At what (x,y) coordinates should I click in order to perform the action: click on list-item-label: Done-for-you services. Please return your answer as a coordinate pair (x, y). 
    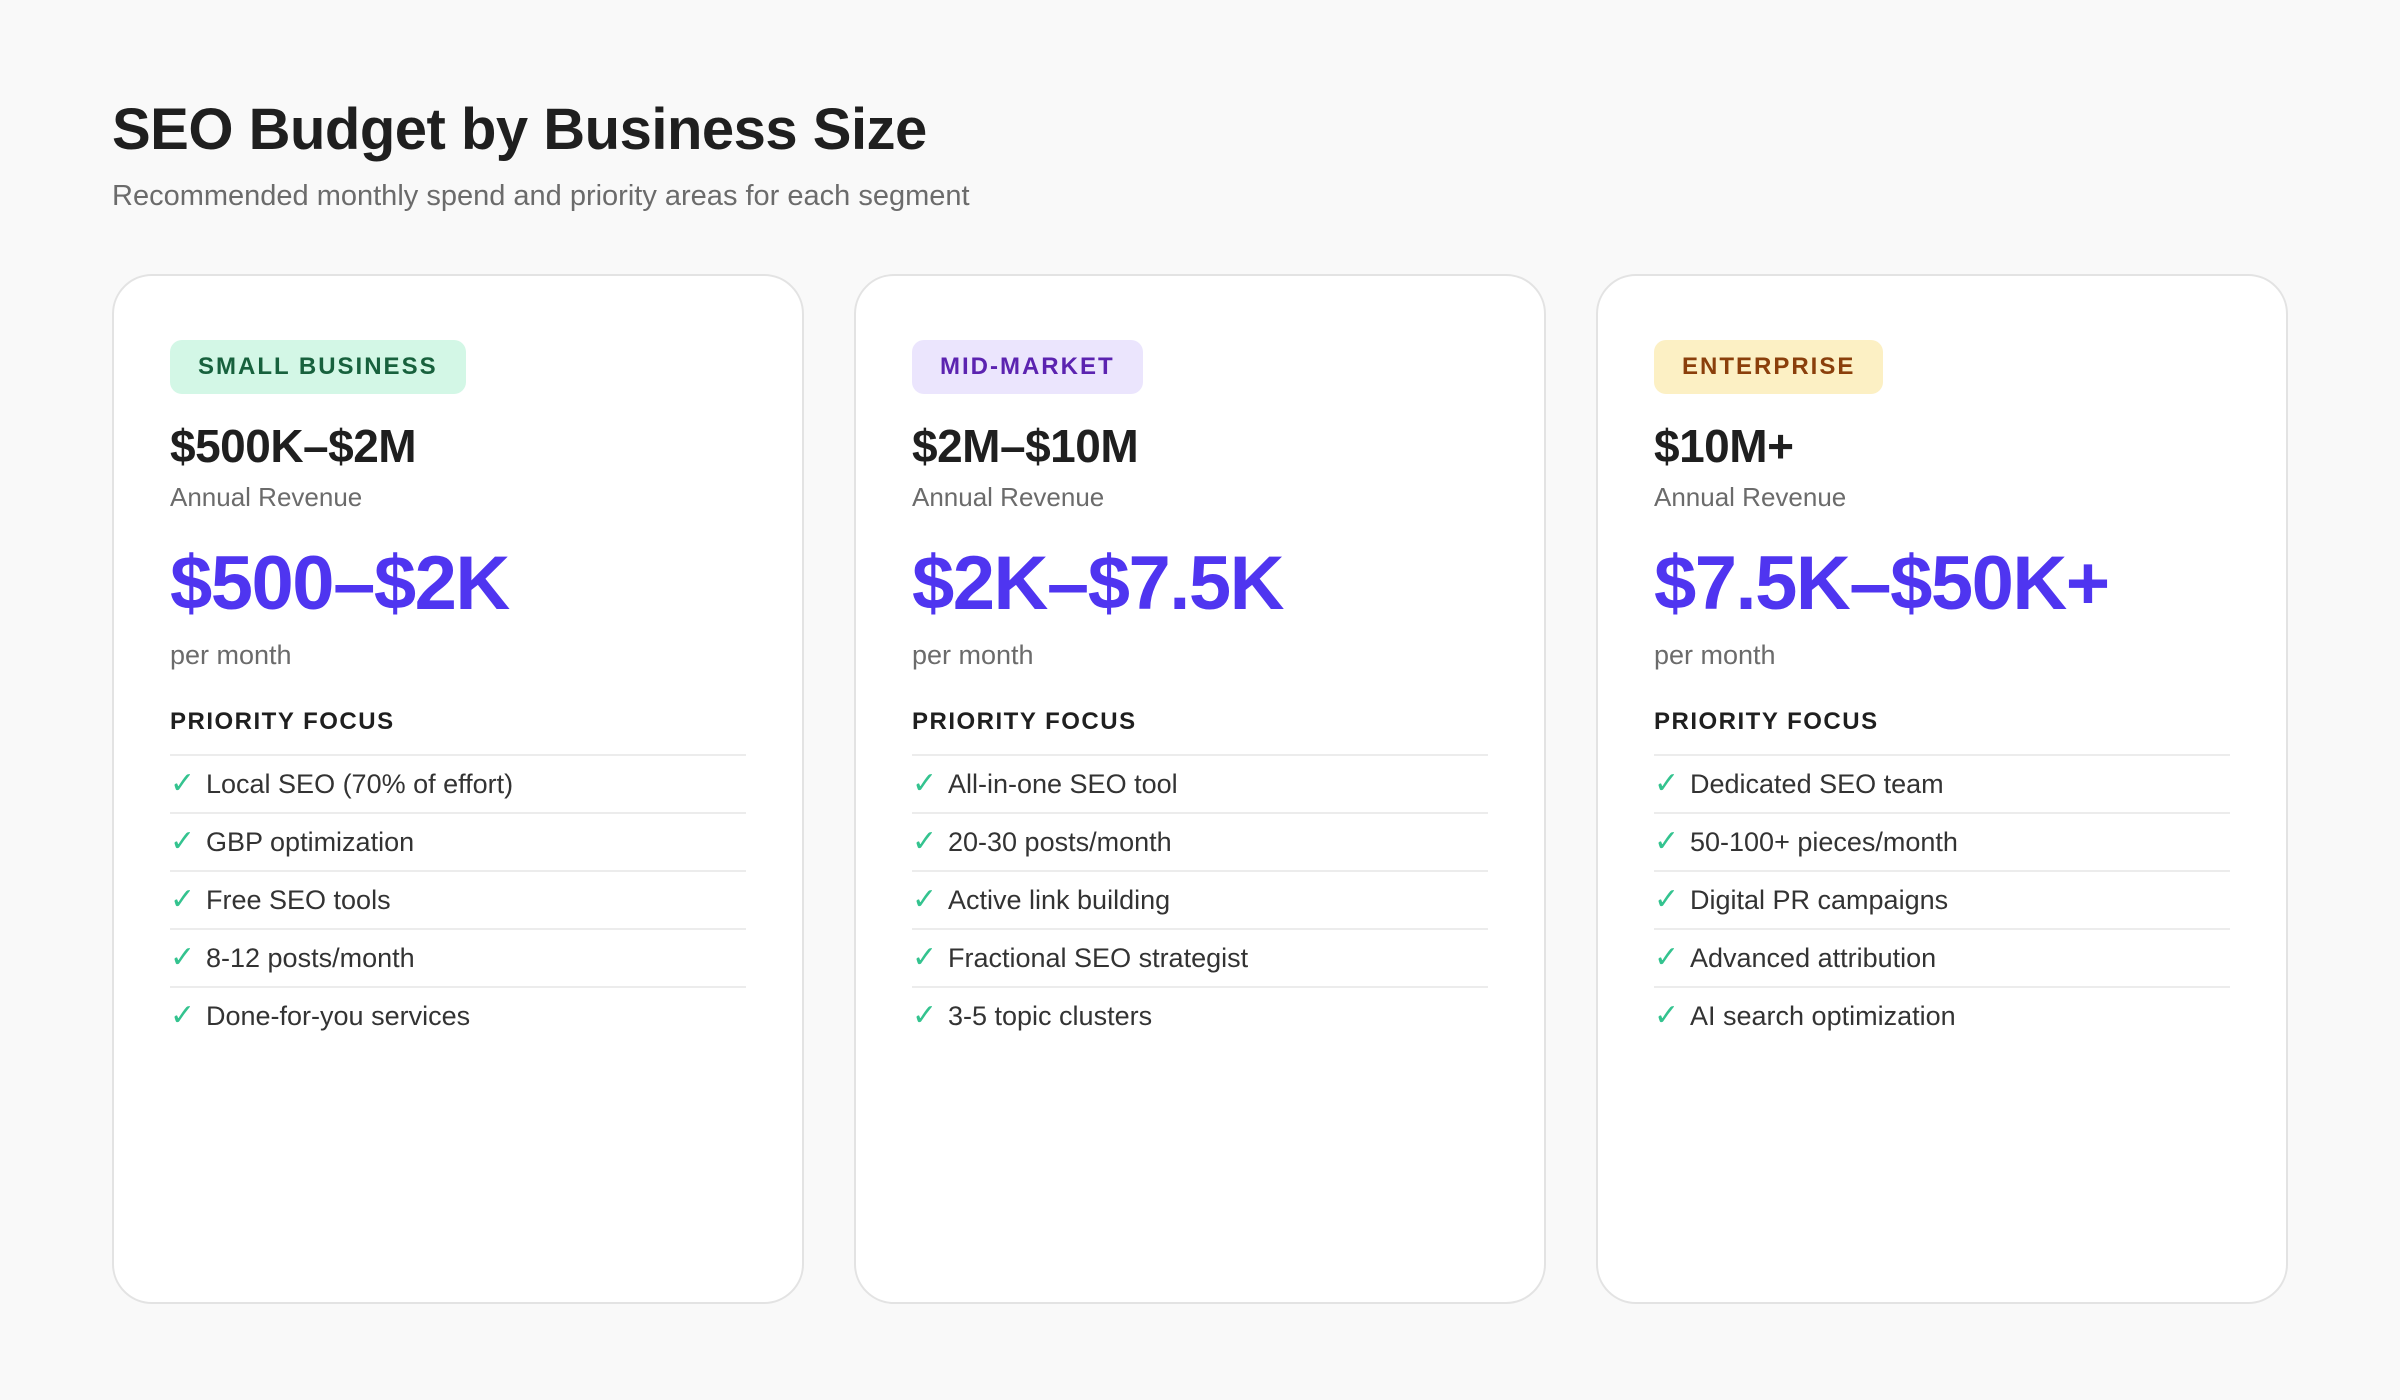
    Looking at the image, I should click on (338, 1015).